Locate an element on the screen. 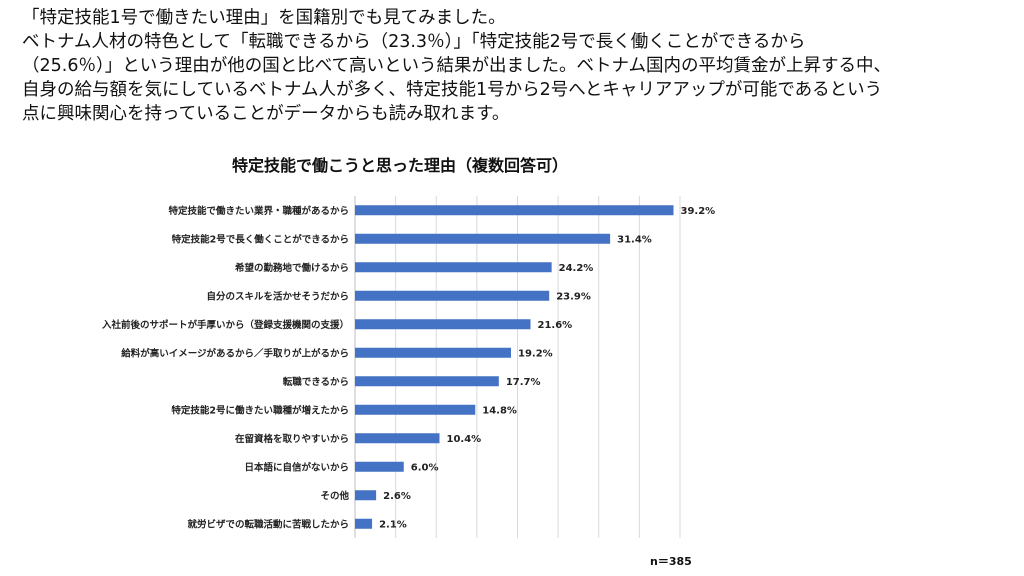 This screenshot has height=576, width=1024. category-label: 希望の勤務地で働けるから is located at coordinates (292, 268).